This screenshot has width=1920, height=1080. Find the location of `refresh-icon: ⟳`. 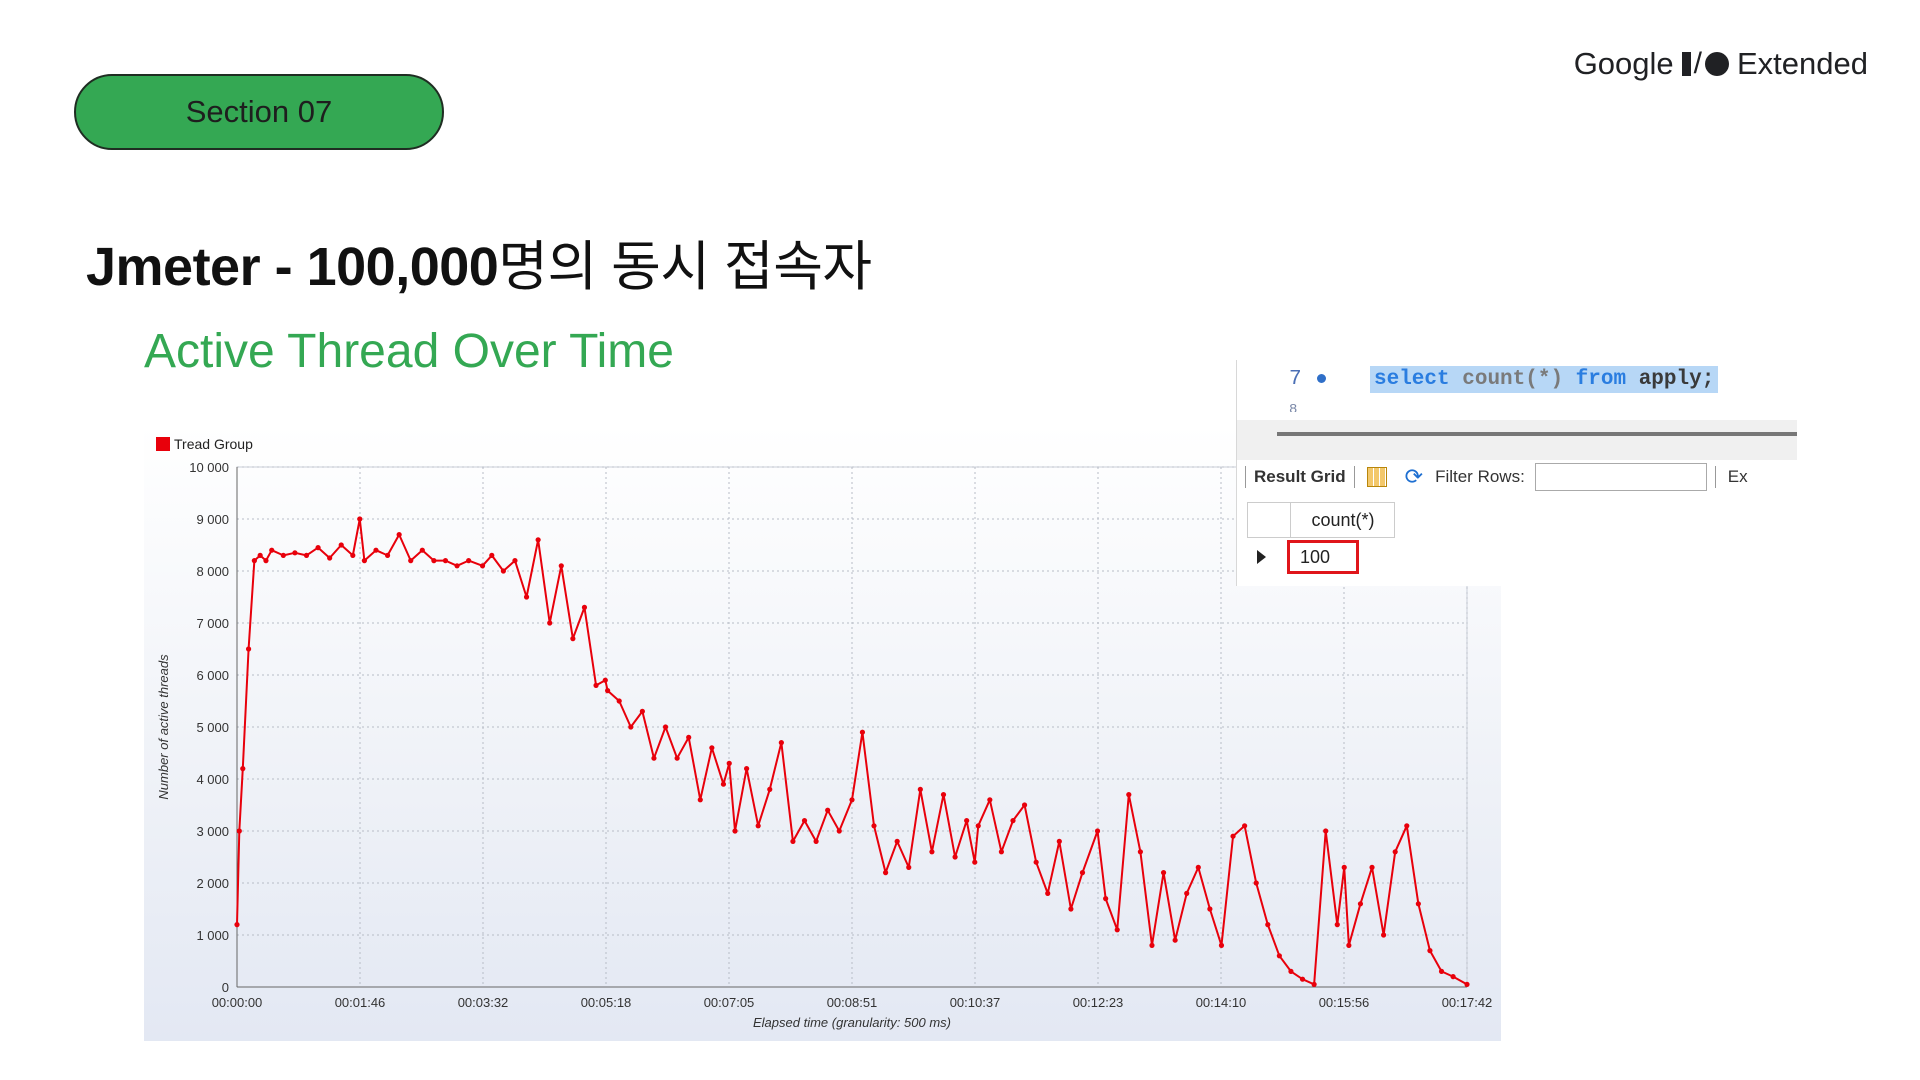

refresh-icon: ⟳ is located at coordinates (1414, 476).